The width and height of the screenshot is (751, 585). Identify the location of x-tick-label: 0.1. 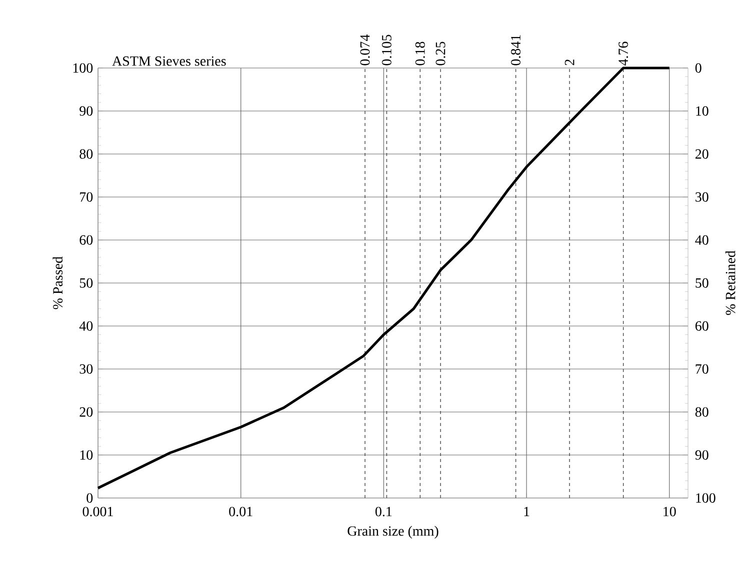
(383, 511).